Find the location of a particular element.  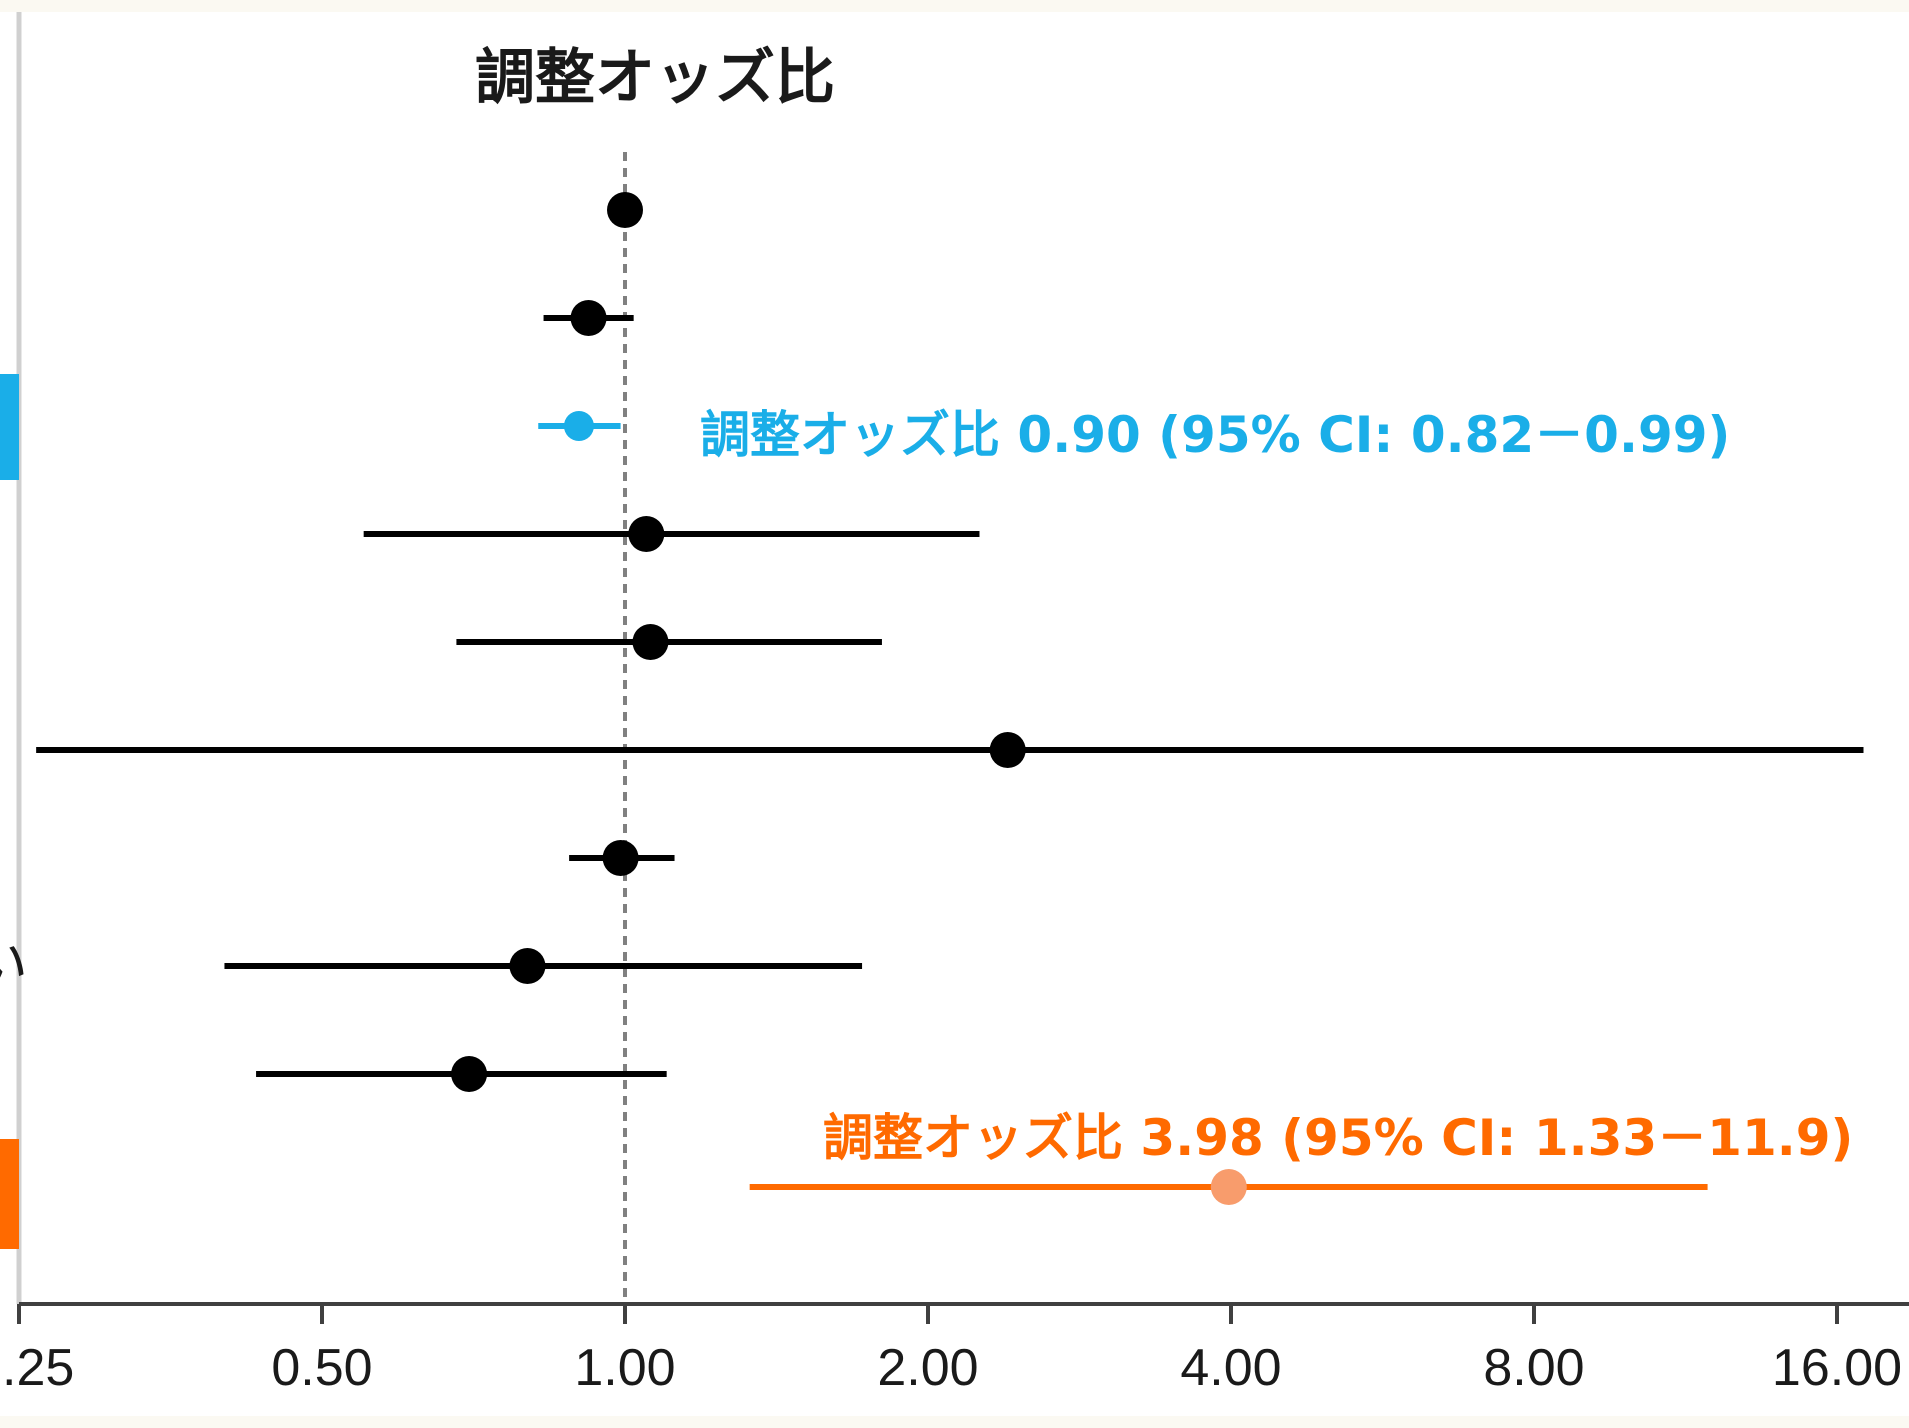

x-tick-label: 16.00 is located at coordinates (1837, 1368).